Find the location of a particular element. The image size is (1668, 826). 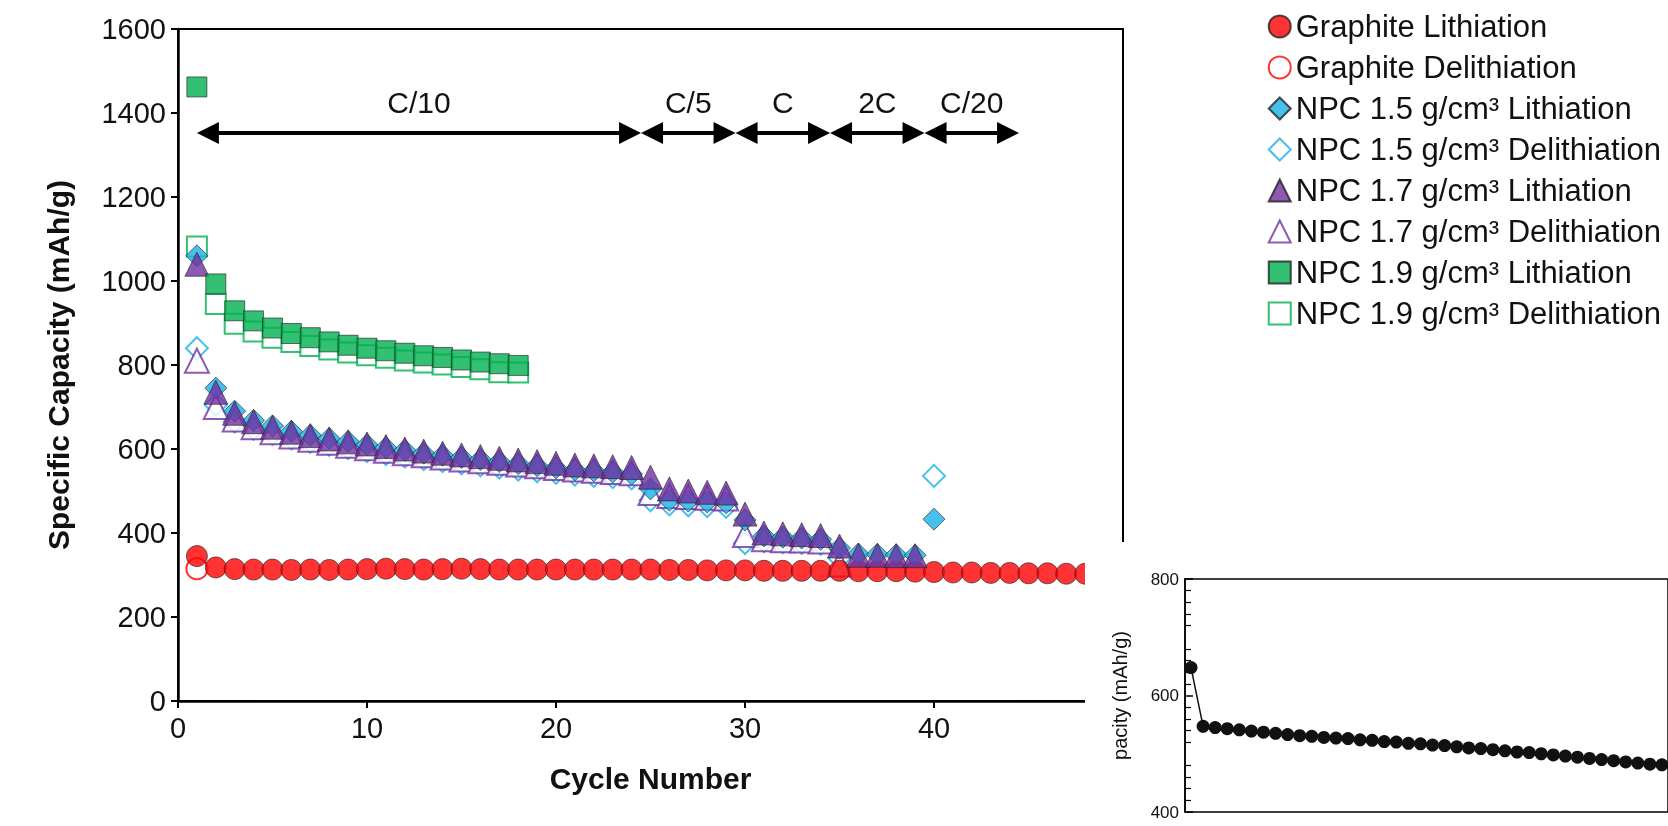

annotation: C/20 is located at coordinates (972, 102).